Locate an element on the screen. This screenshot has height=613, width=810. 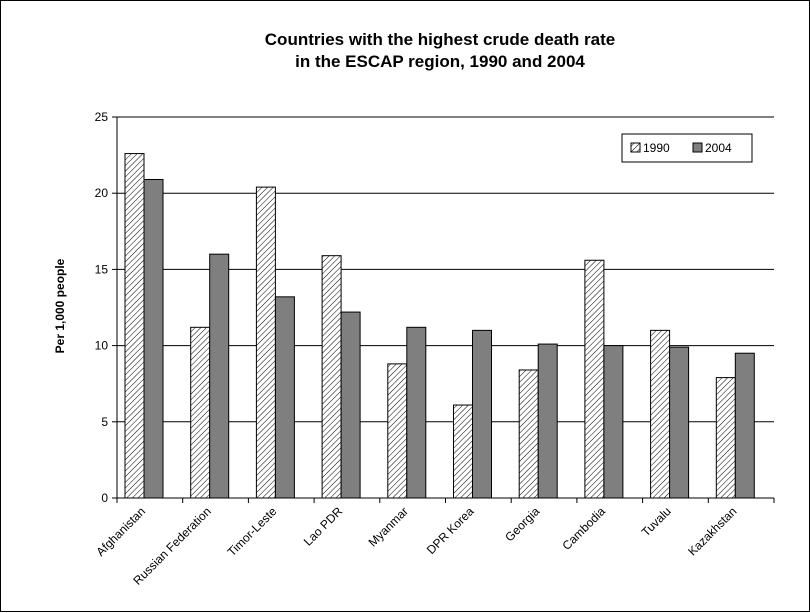
bar-2004-afghanistan is located at coordinates (153, 338).